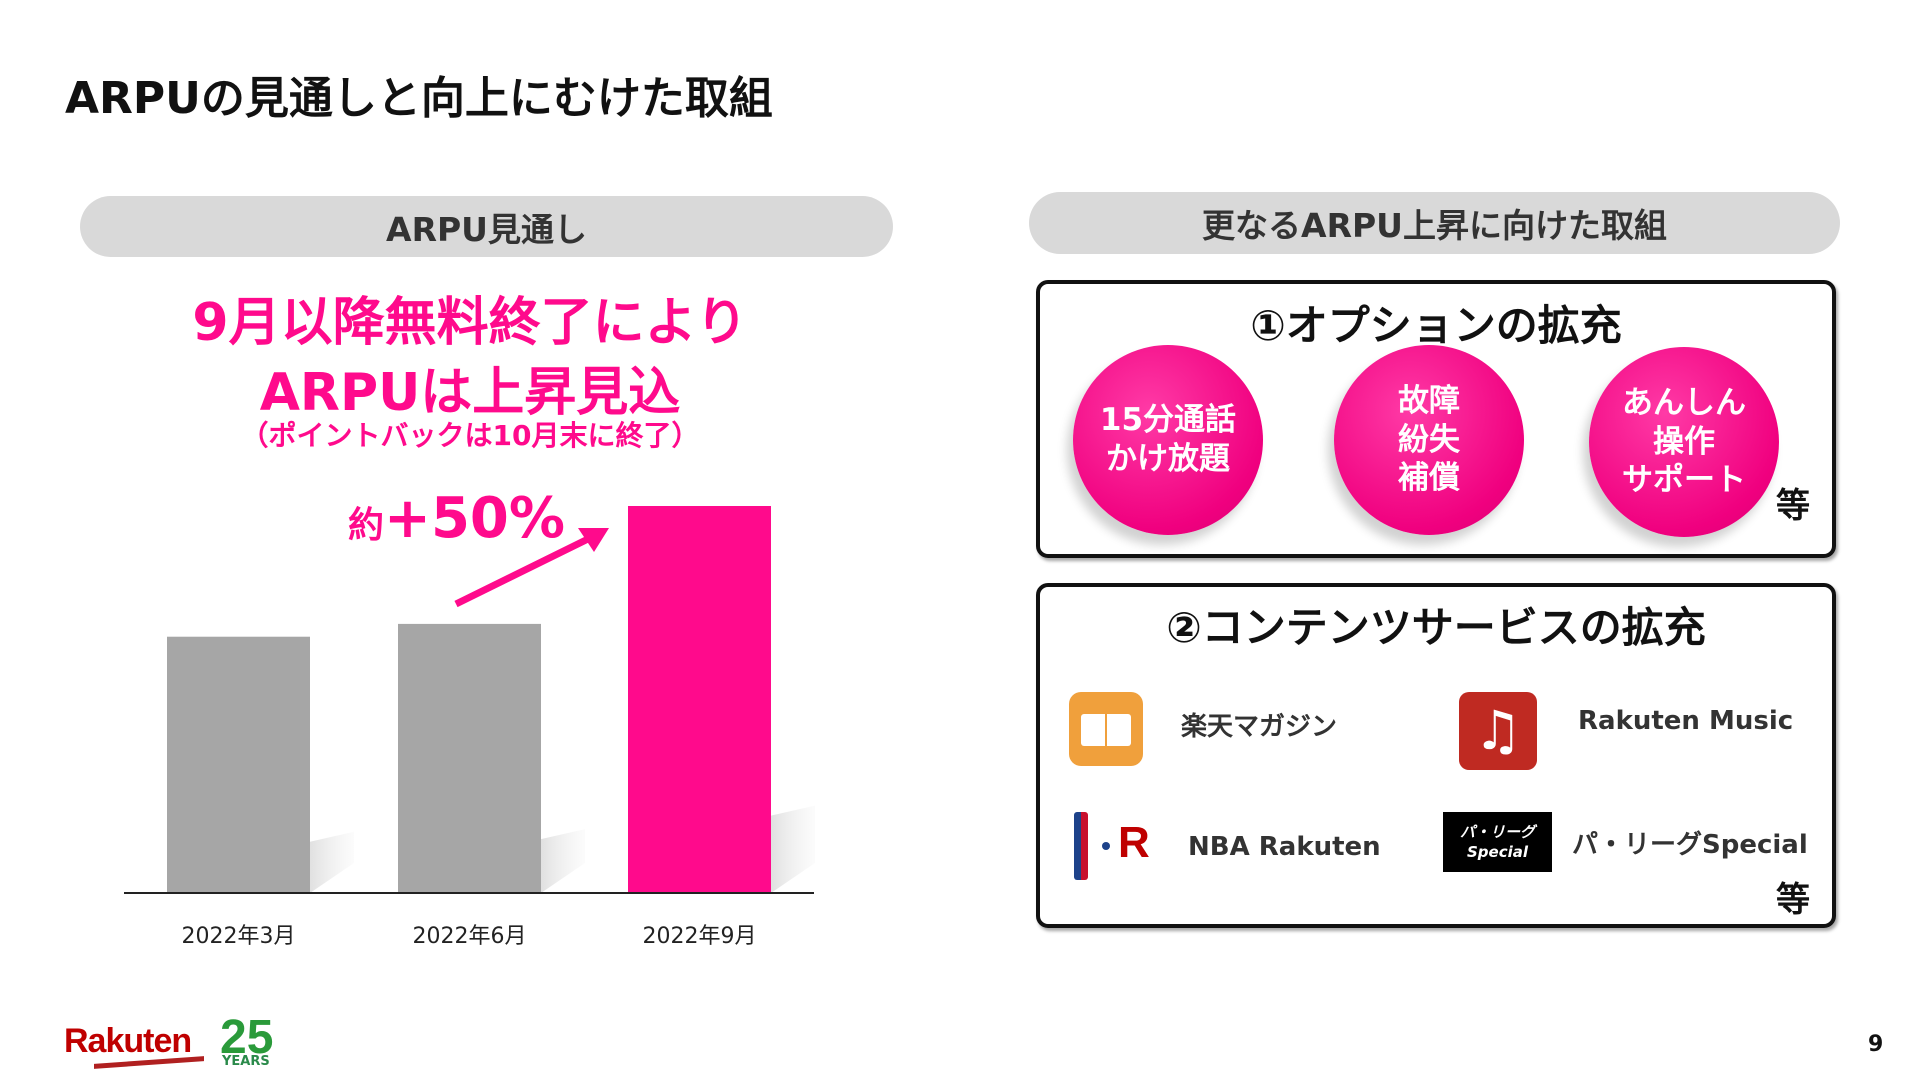 The height and width of the screenshot is (1080, 1920). I want to click on page-title: ARPUの見通しと向上にむけた取組, so click(419, 98).